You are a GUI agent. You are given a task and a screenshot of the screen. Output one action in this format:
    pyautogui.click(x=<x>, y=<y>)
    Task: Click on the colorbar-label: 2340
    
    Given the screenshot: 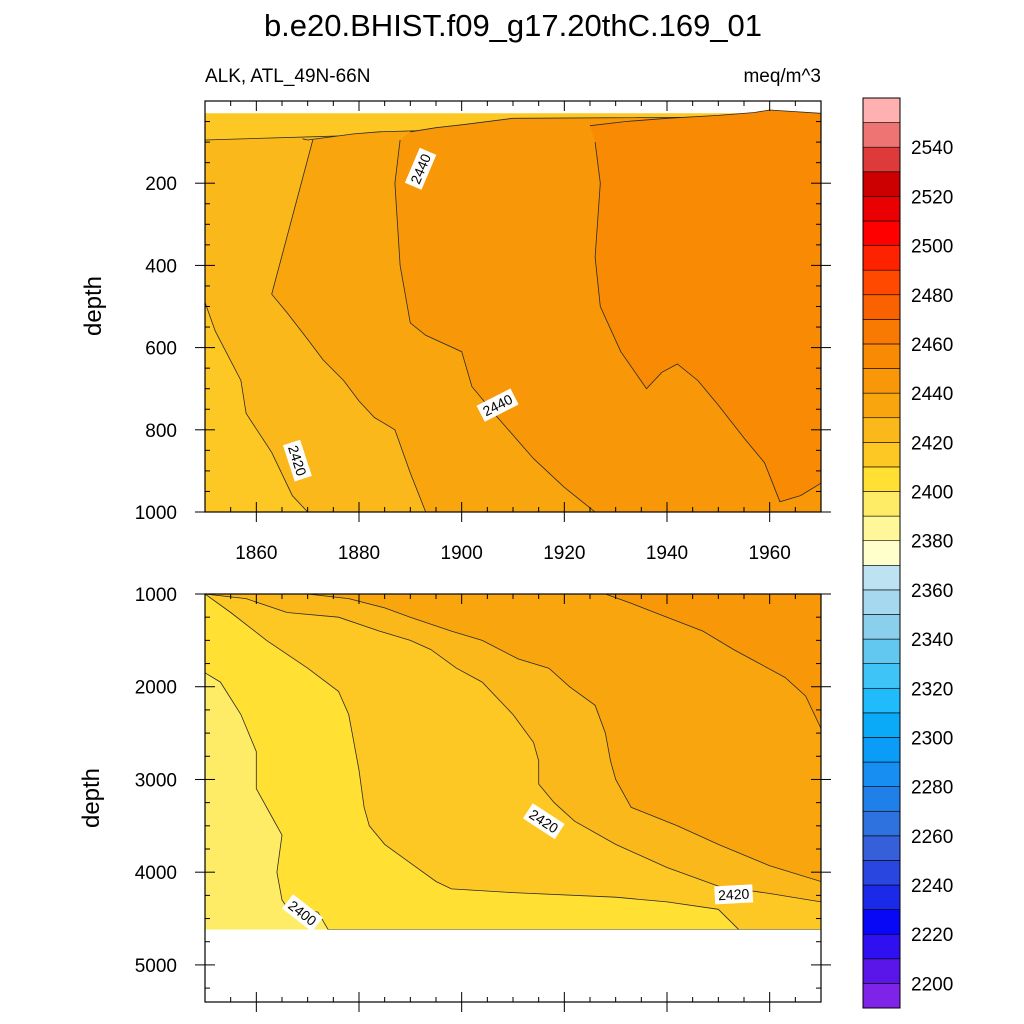 What is the action you would take?
    pyautogui.click(x=932, y=640)
    